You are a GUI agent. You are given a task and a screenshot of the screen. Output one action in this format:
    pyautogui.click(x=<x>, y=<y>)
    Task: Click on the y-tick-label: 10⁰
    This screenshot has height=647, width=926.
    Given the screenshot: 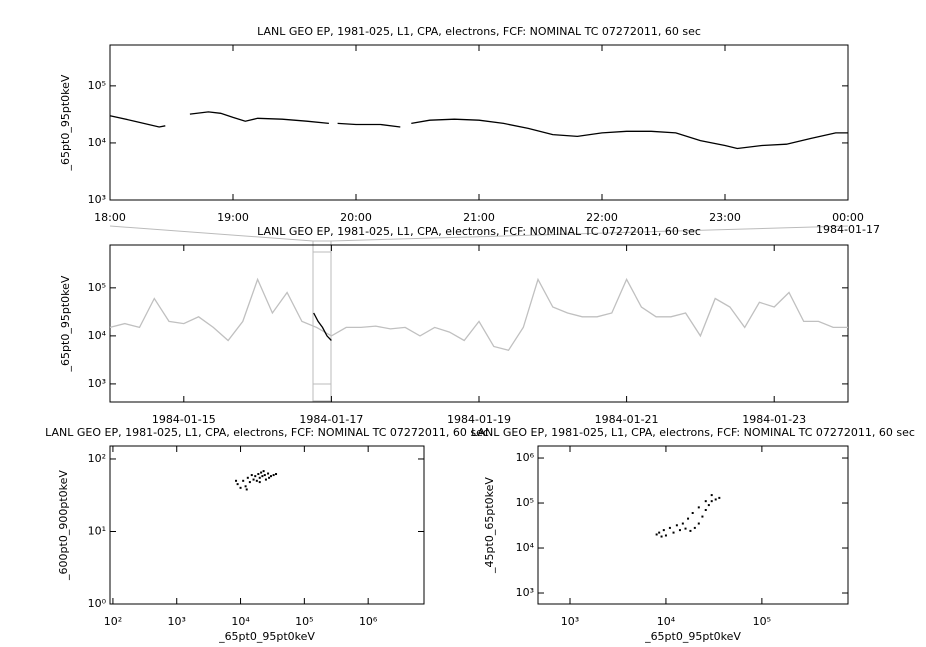 What is the action you would take?
    pyautogui.click(x=97, y=603)
    